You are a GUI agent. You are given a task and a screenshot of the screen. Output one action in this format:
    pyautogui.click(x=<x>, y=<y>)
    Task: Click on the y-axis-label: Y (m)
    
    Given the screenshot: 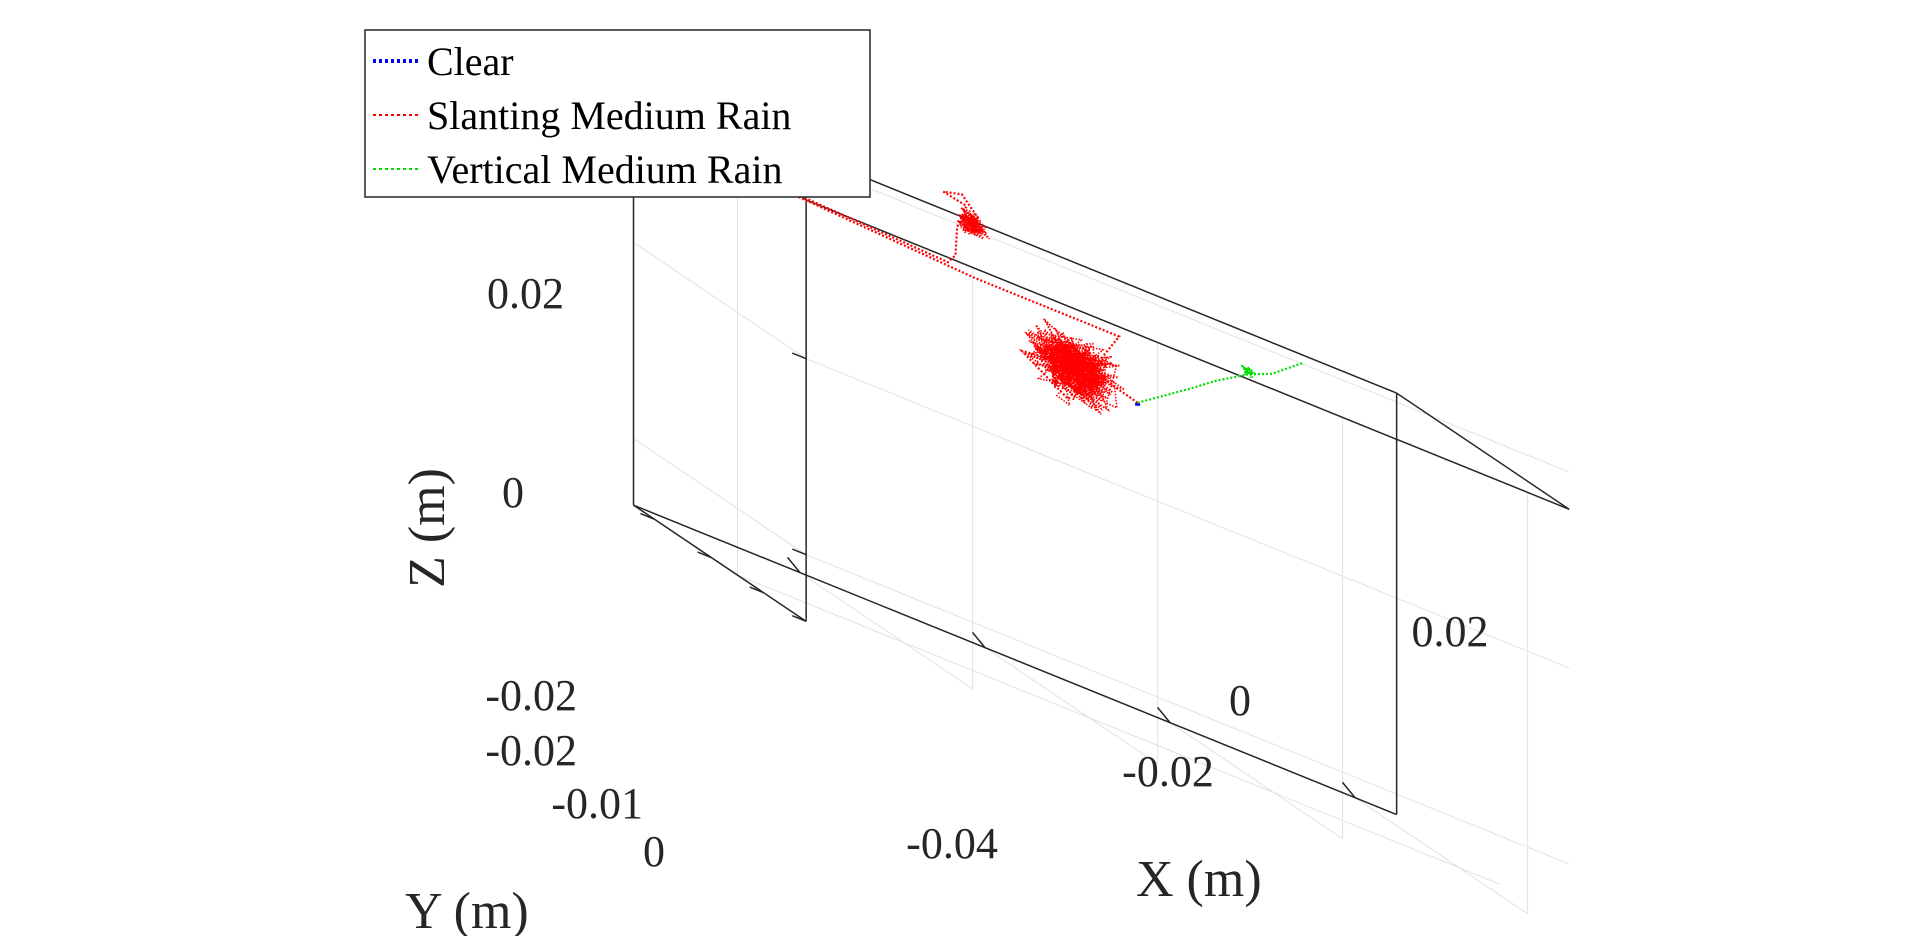 What is the action you would take?
    pyautogui.click(x=467, y=909)
    